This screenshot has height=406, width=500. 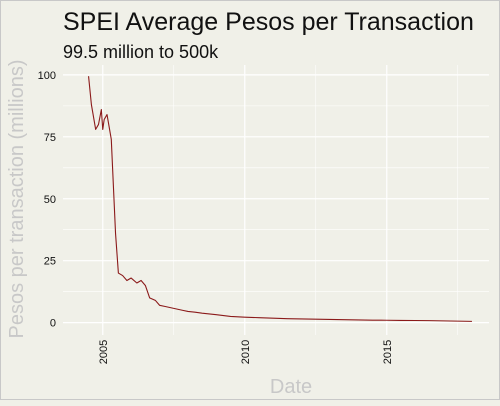 What do you see at coordinates (141, 52) in the screenshot?
I see `chart-subtitle: 99.5 million to 500k` at bounding box center [141, 52].